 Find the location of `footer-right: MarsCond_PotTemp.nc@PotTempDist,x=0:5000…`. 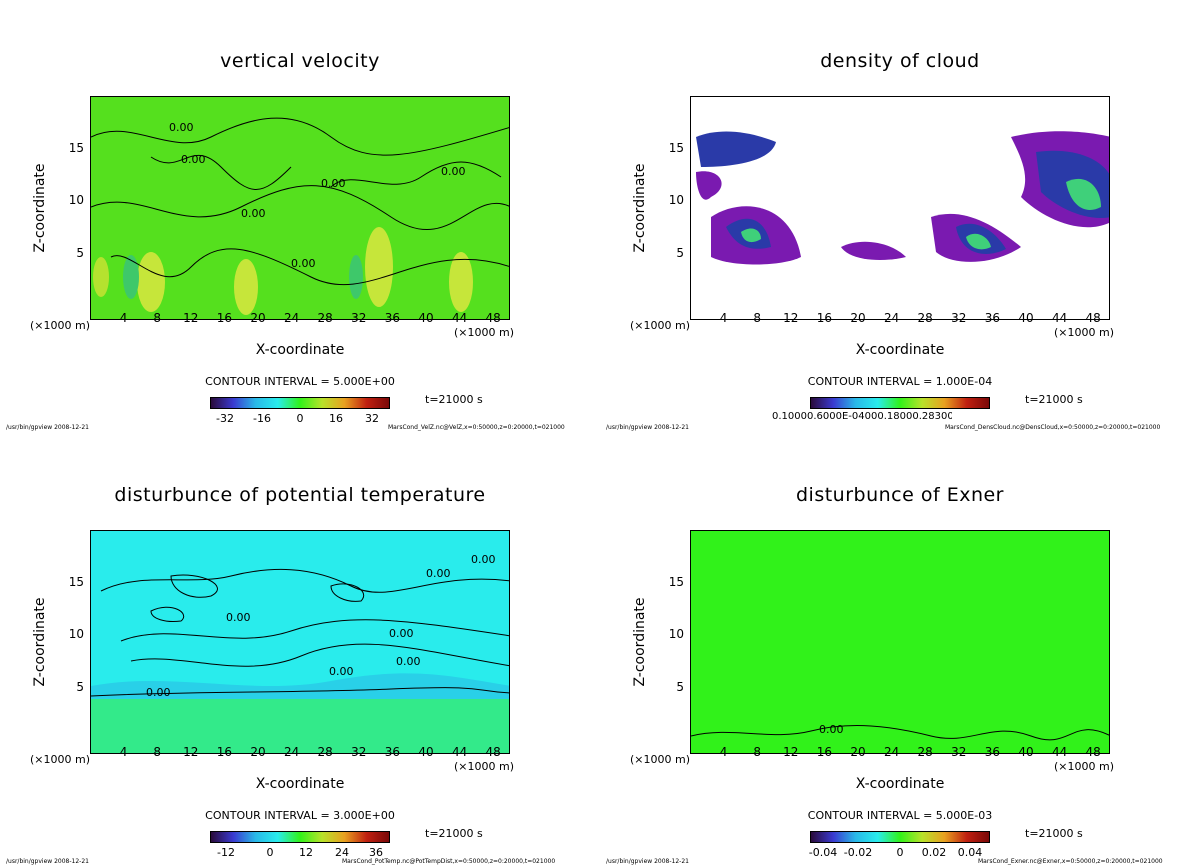

footer-right: MarsCond_PotTemp.nc@PotTempDist,x=0:5000… is located at coordinates (449, 861).